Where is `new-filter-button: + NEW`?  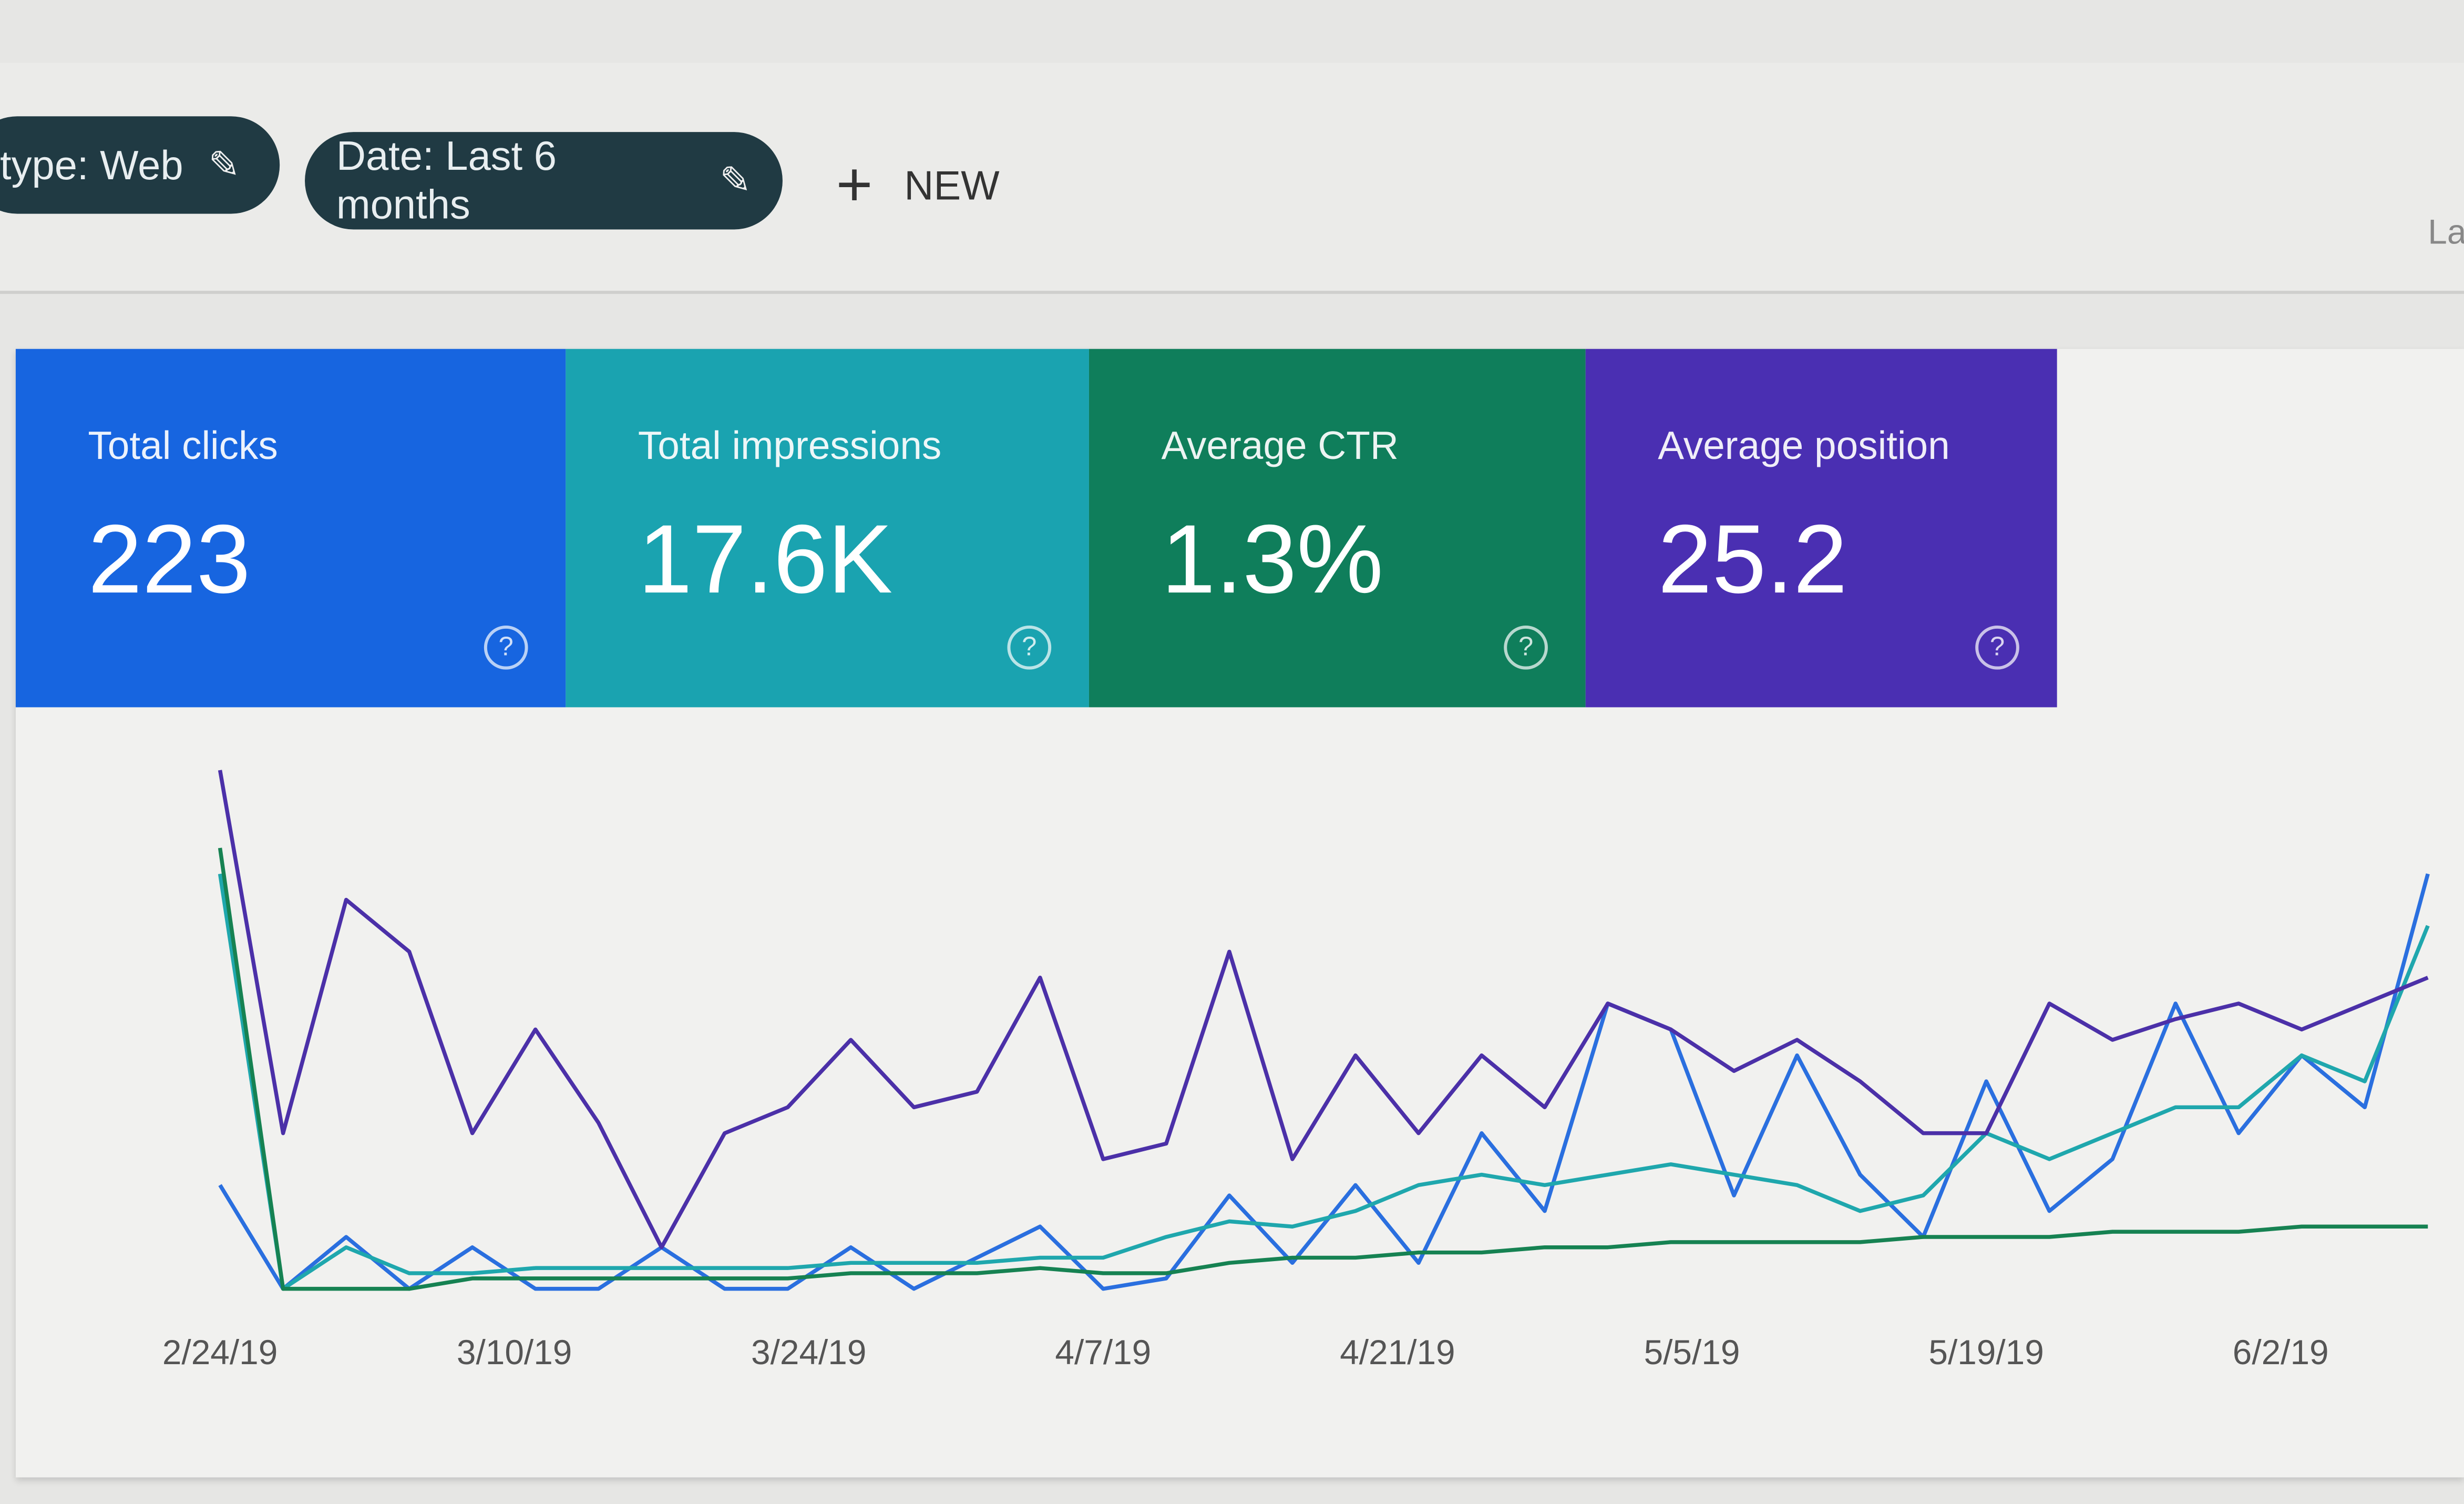 new-filter-button: + NEW is located at coordinates (918, 187).